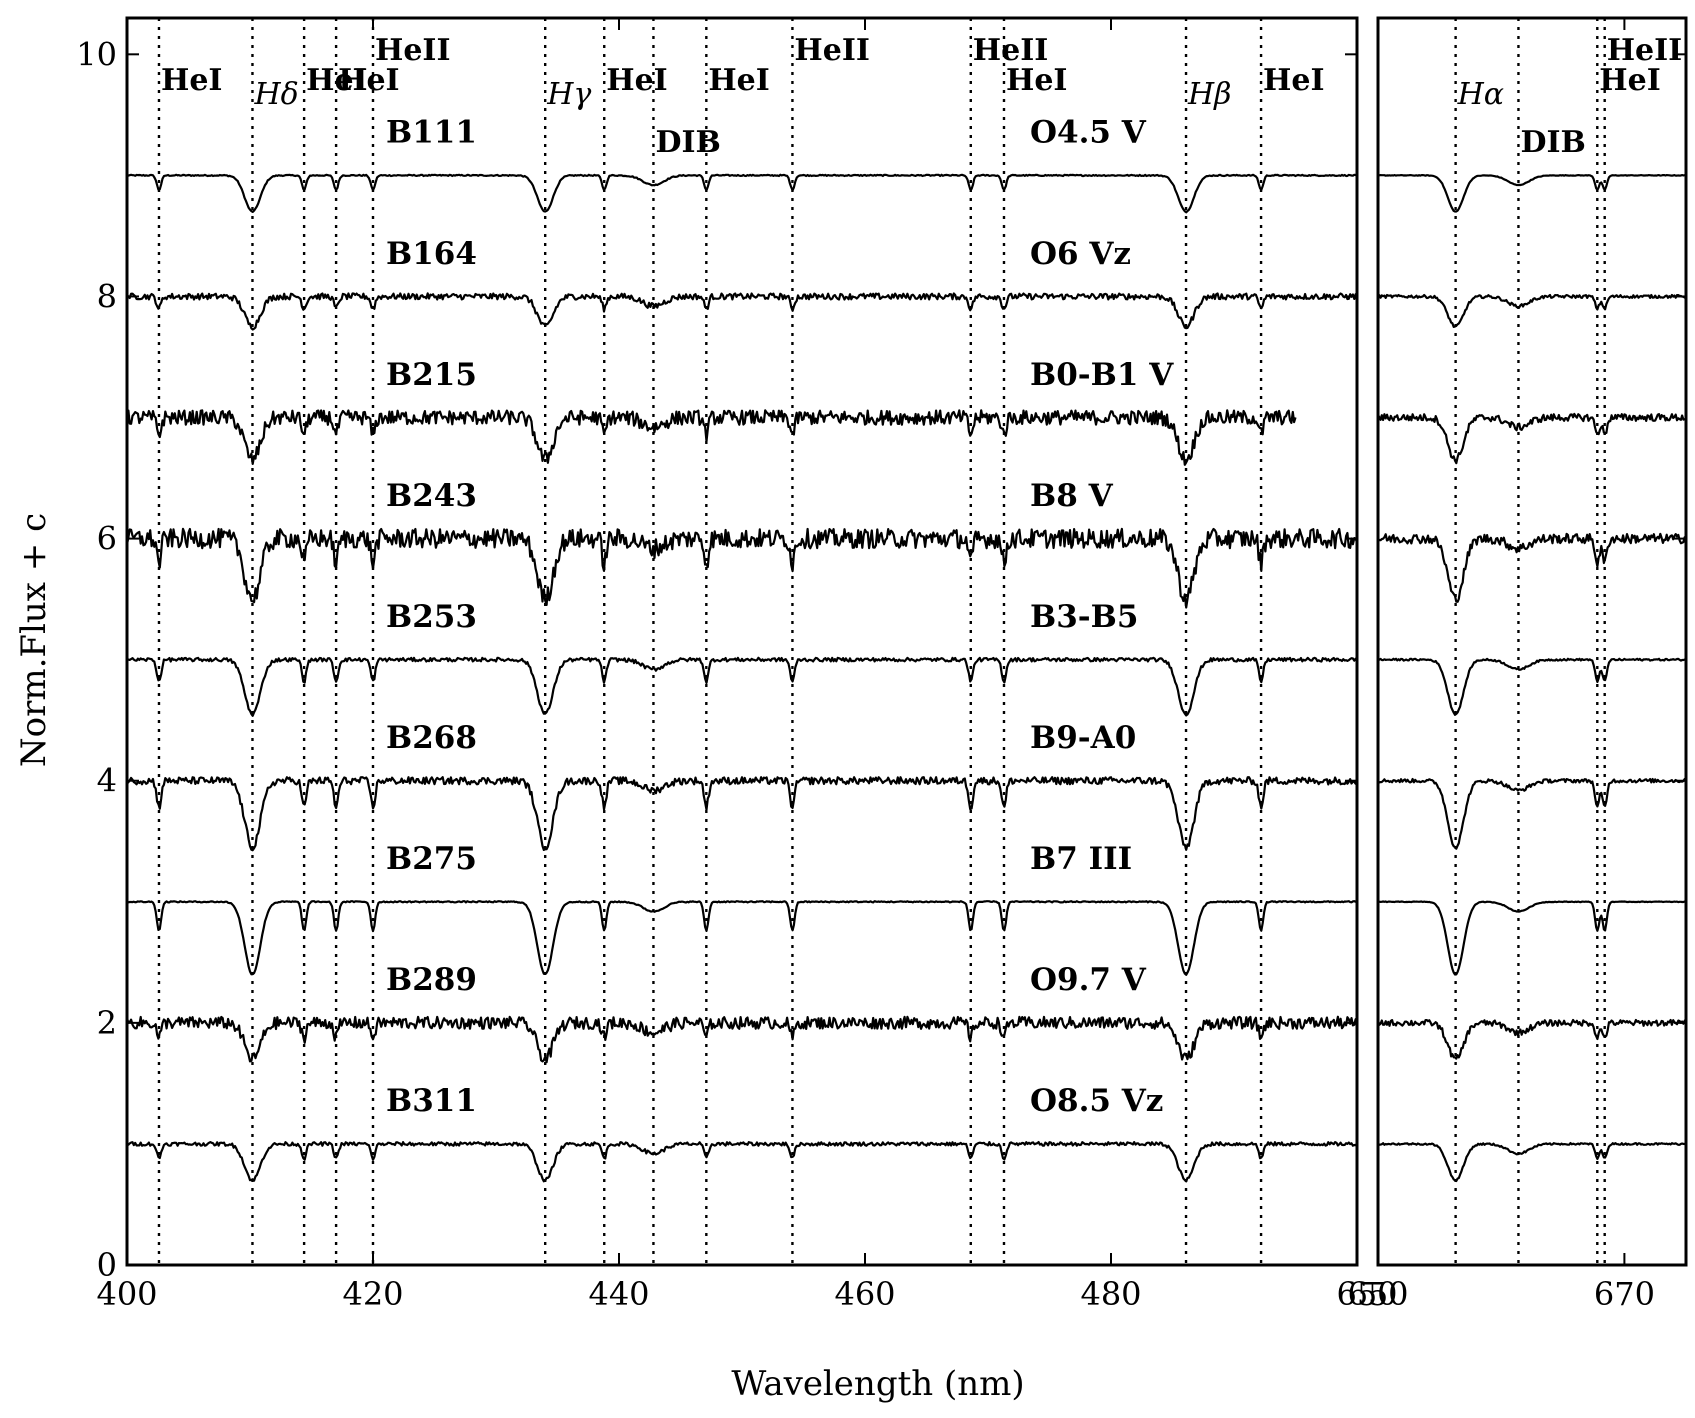 The height and width of the screenshot is (1418, 1695). What do you see at coordinates (431, 1101) in the screenshot?
I see `star-name-B311: B311` at bounding box center [431, 1101].